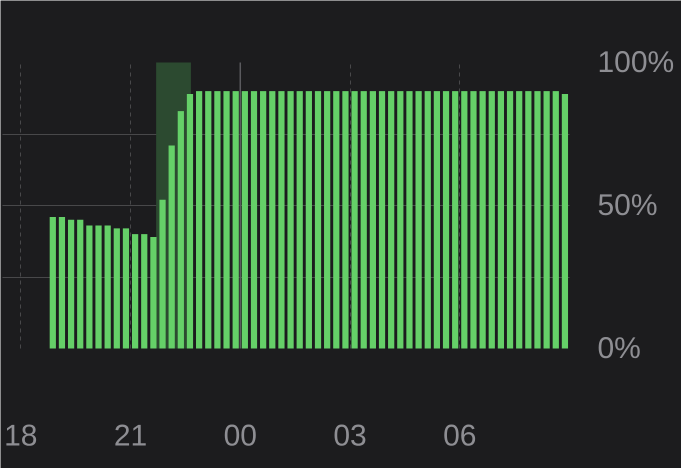 This screenshot has height=468, width=681. Describe the element at coordinates (636, 62) in the screenshot. I see `y-tick-label: 100%` at that location.